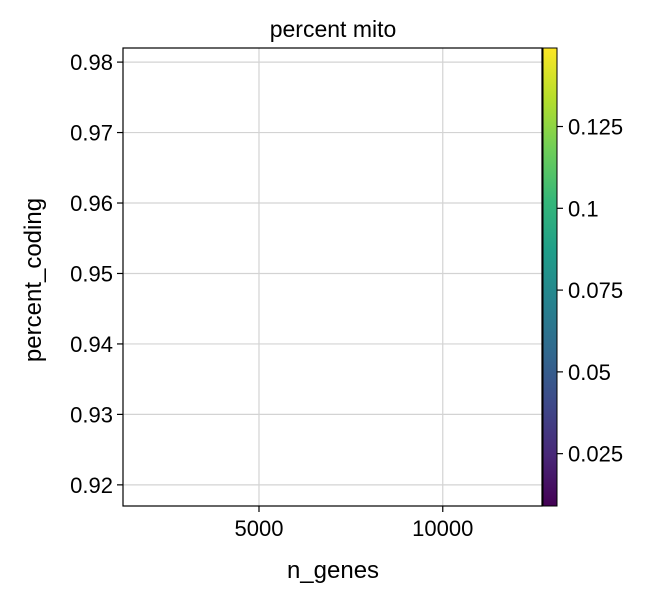 This screenshot has width=660, height=604. I want to click on colorbar-ticks: 0.025 0.05 0.075 0.1 0.125, so click(590, 291).